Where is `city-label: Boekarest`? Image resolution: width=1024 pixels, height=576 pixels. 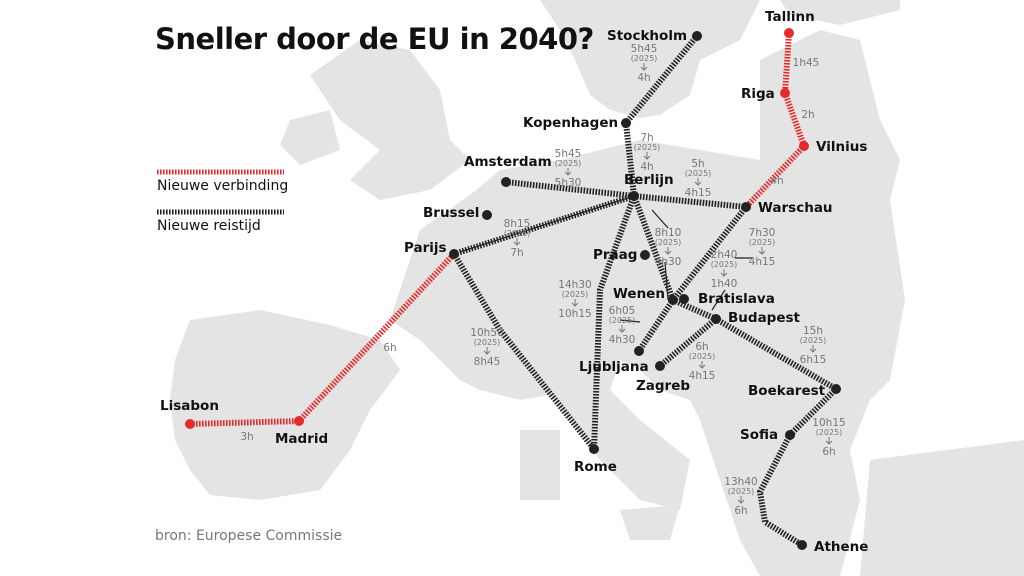
city-label: Boekarest is located at coordinates (787, 391).